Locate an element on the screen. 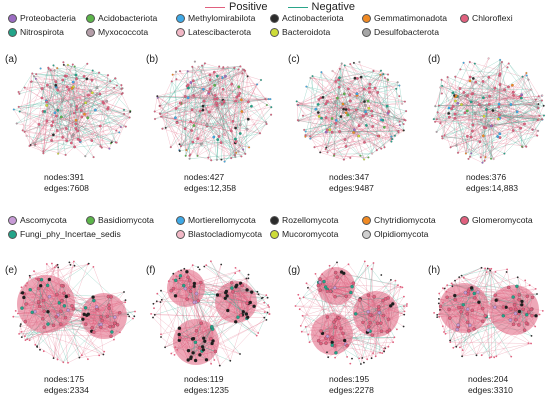 This screenshot has height=400, width=550. nodes-count: nodes:347 is located at coordinates (349, 177).